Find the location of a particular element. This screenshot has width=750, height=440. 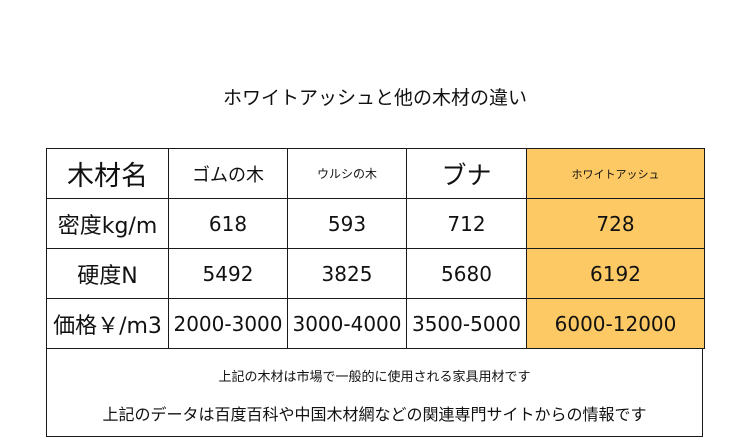

table-header-row: 木材名 ゴムの木 ウルシの木 ブナ ホワイトアッシュ is located at coordinates (375, 173).